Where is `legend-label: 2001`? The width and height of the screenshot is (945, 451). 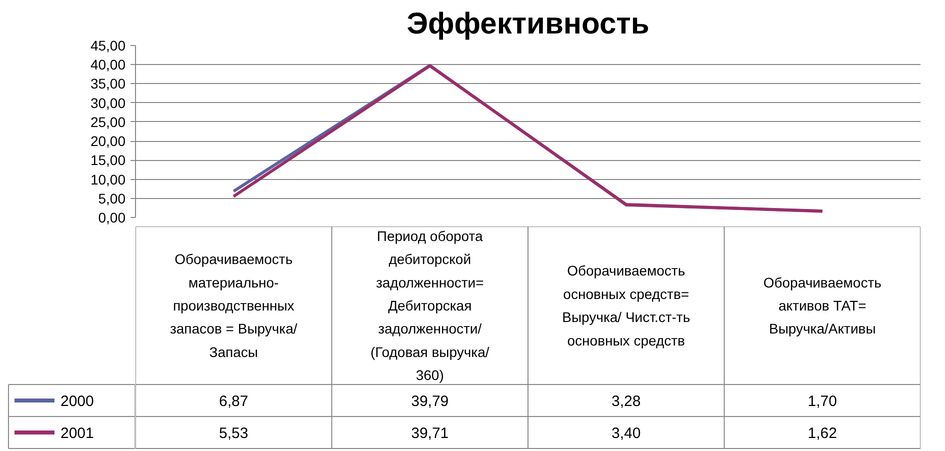
legend-label: 2001 is located at coordinates (77, 433).